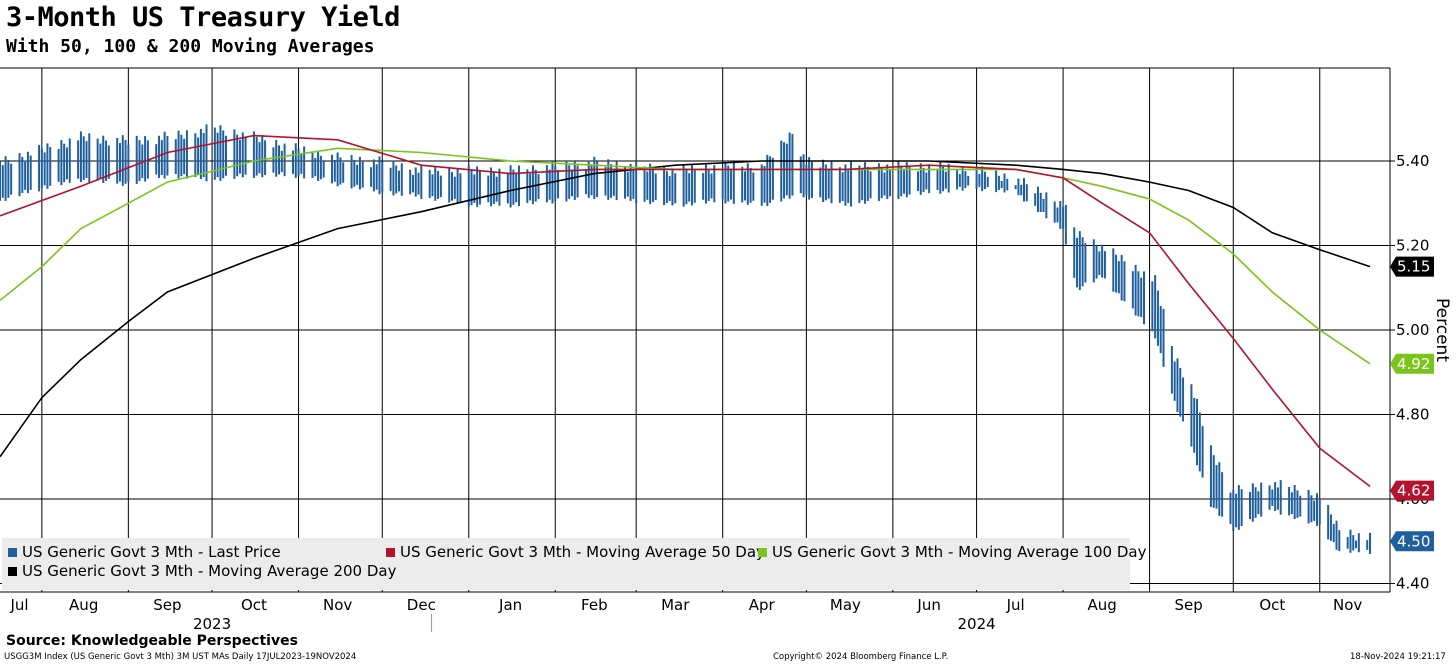 This screenshot has width=1456, height=666. What do you see at coordinates (762, 605) in the screenshot?
I see `x-month-label: Apr` at bounding box center [762, 605].